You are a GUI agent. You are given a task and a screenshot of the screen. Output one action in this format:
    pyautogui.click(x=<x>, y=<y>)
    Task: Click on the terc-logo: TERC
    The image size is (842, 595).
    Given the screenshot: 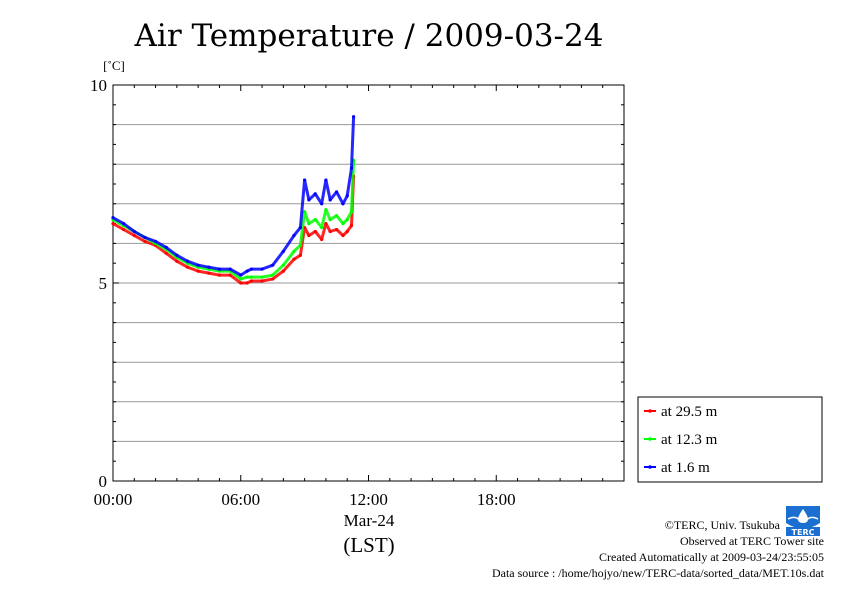 What is the action you would take?
    pyautogui.click(x=803, y=521)
    